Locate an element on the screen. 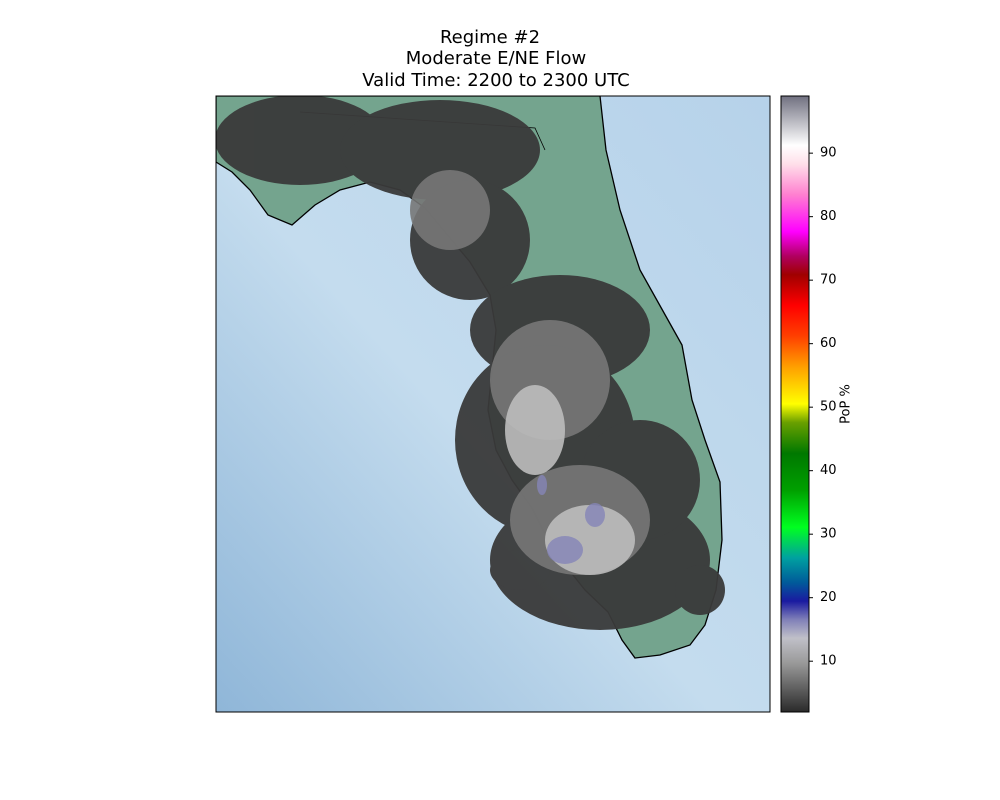 This screenshot has width=1000, height=800. colorbar-tick-label: 70 is located at coordinates (828, 280).